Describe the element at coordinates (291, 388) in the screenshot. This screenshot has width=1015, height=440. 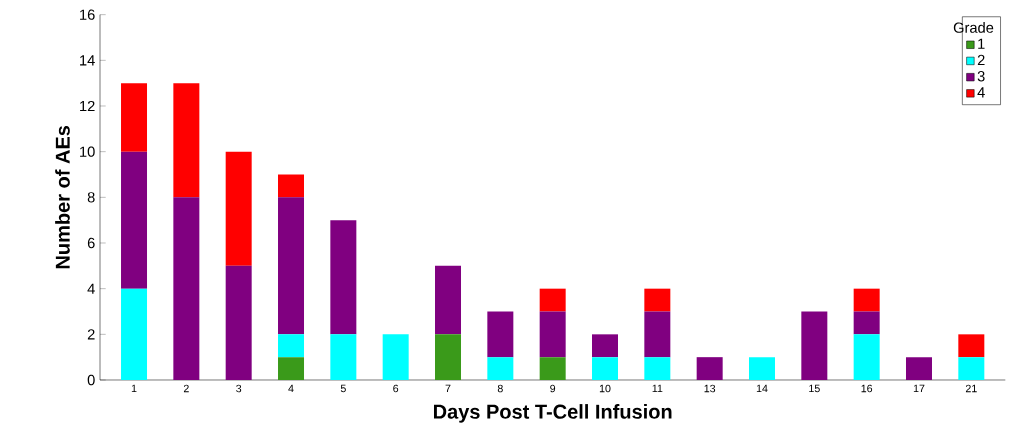
I see `x-tick-label: 4` at that location.